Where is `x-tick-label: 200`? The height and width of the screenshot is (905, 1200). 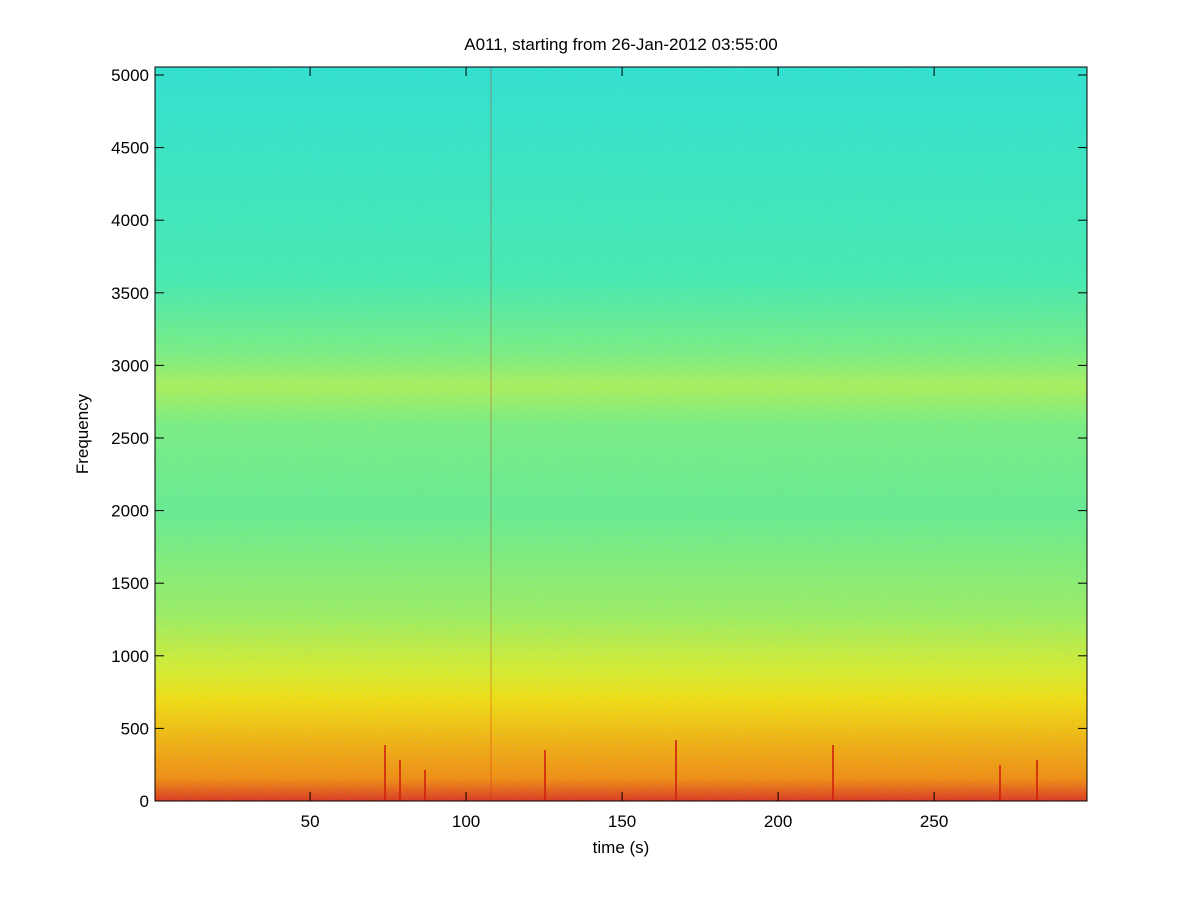 x-tick-label: 200 is located at coordinates (778, 821).